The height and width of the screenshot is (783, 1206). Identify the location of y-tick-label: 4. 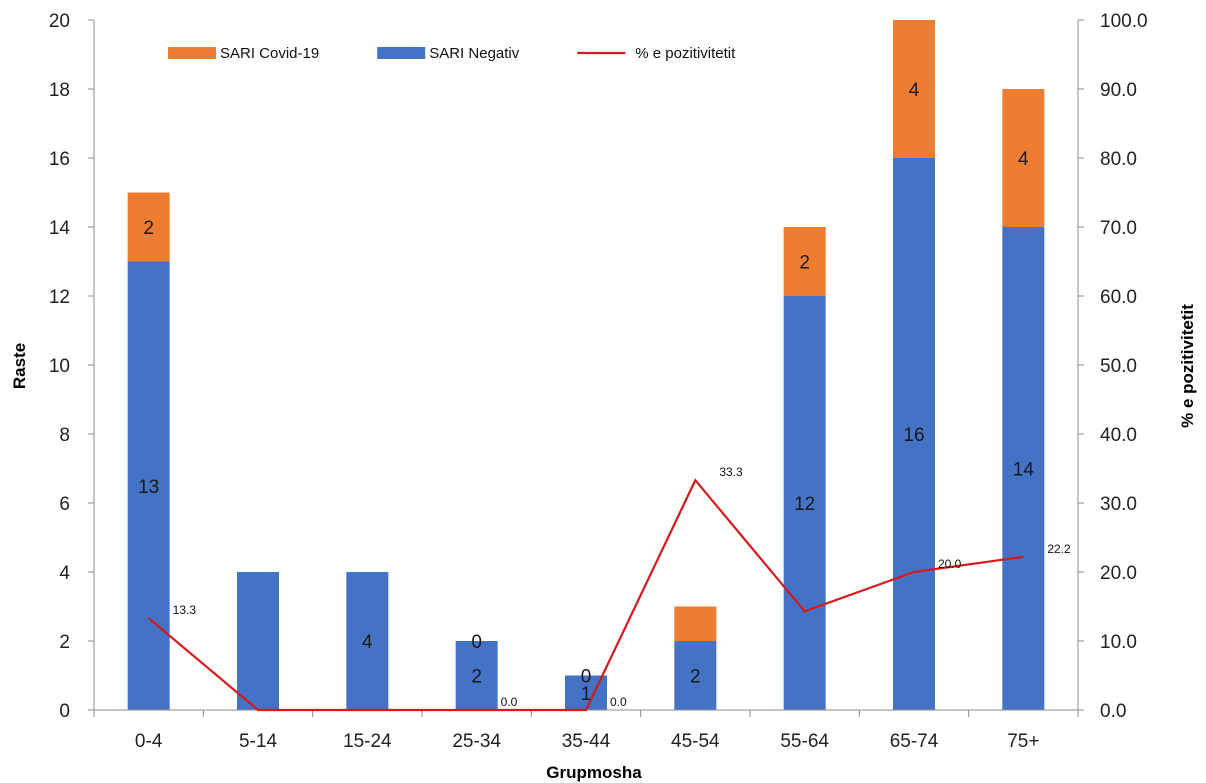
(64, 573).